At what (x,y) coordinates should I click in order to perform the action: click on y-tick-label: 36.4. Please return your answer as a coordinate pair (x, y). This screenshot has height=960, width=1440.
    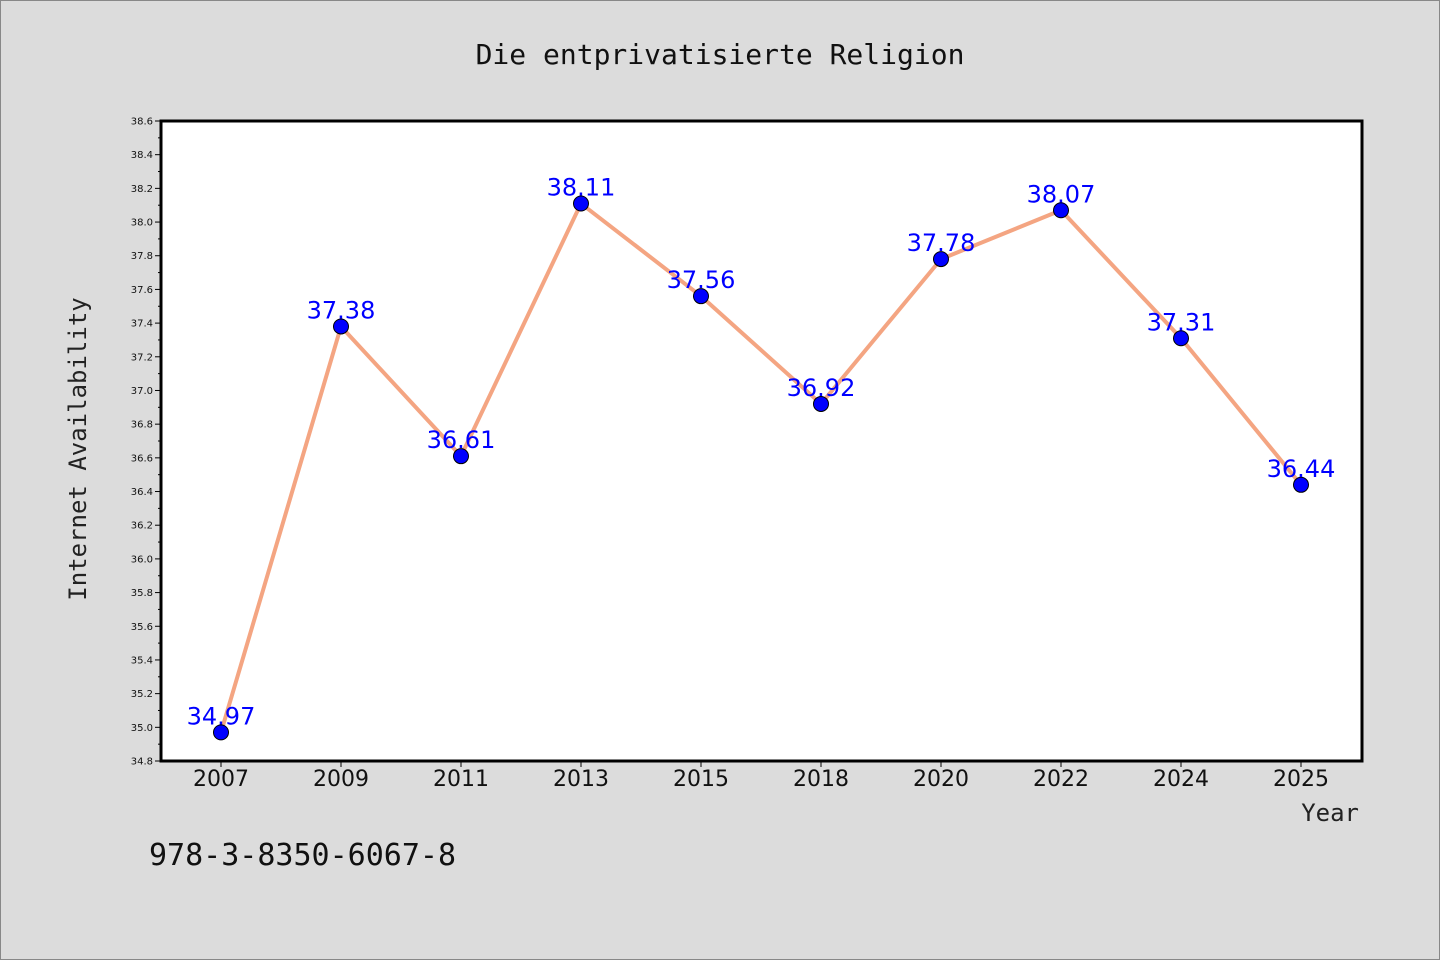
    Looking at the image, I should click on (142, 492).